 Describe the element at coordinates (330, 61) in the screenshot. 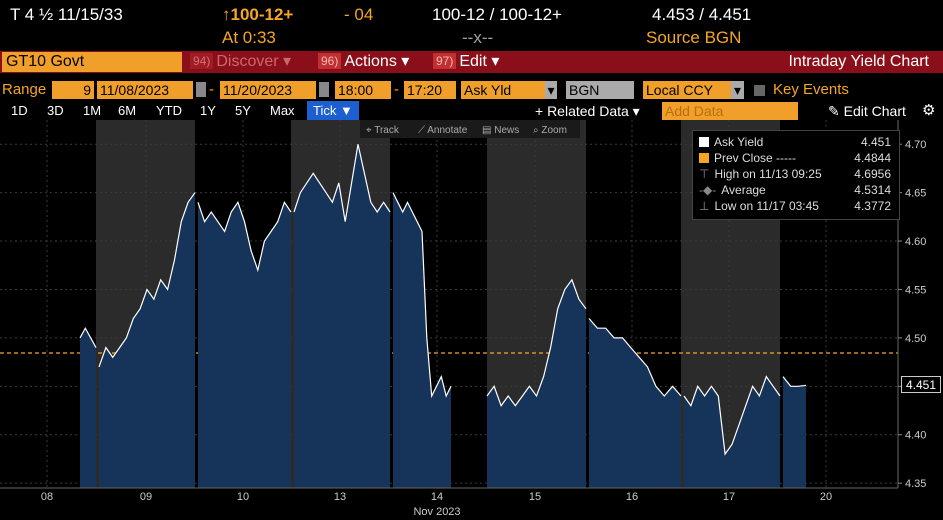

I see `actions-number: 96)` at that location.